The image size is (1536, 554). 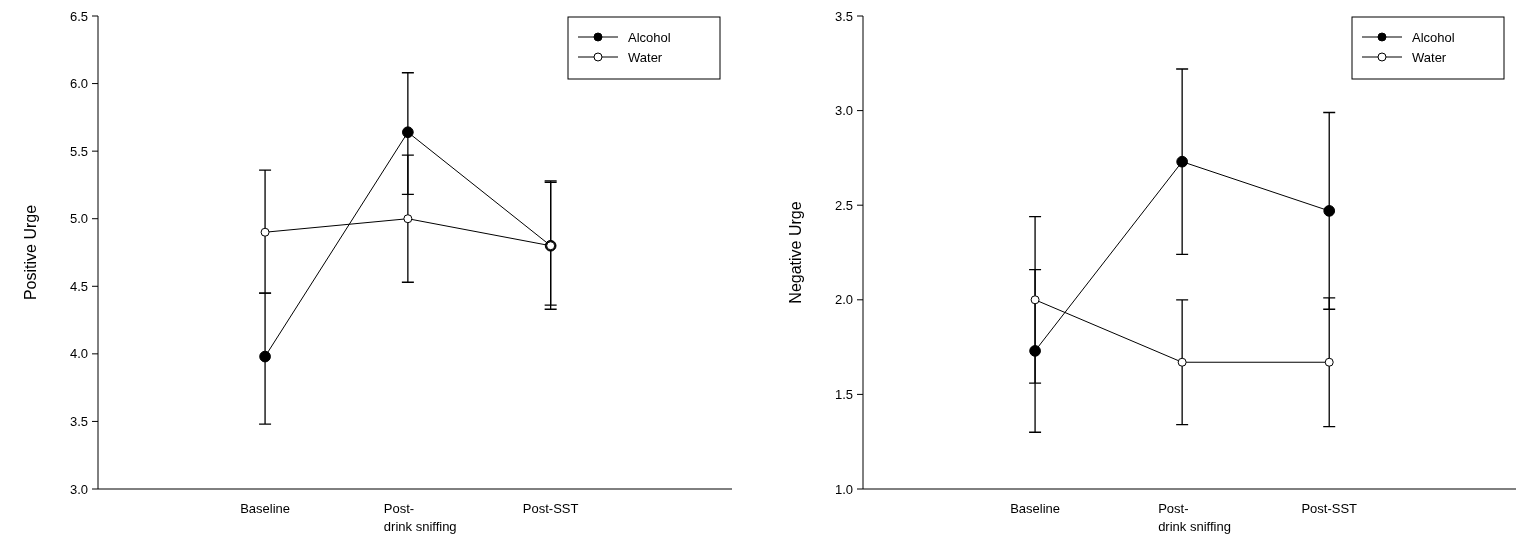 What do you see at coordinates (843, 300) in the screenshot?
I see `y-tick-label: 2.0` at bounding box center [843, 300].